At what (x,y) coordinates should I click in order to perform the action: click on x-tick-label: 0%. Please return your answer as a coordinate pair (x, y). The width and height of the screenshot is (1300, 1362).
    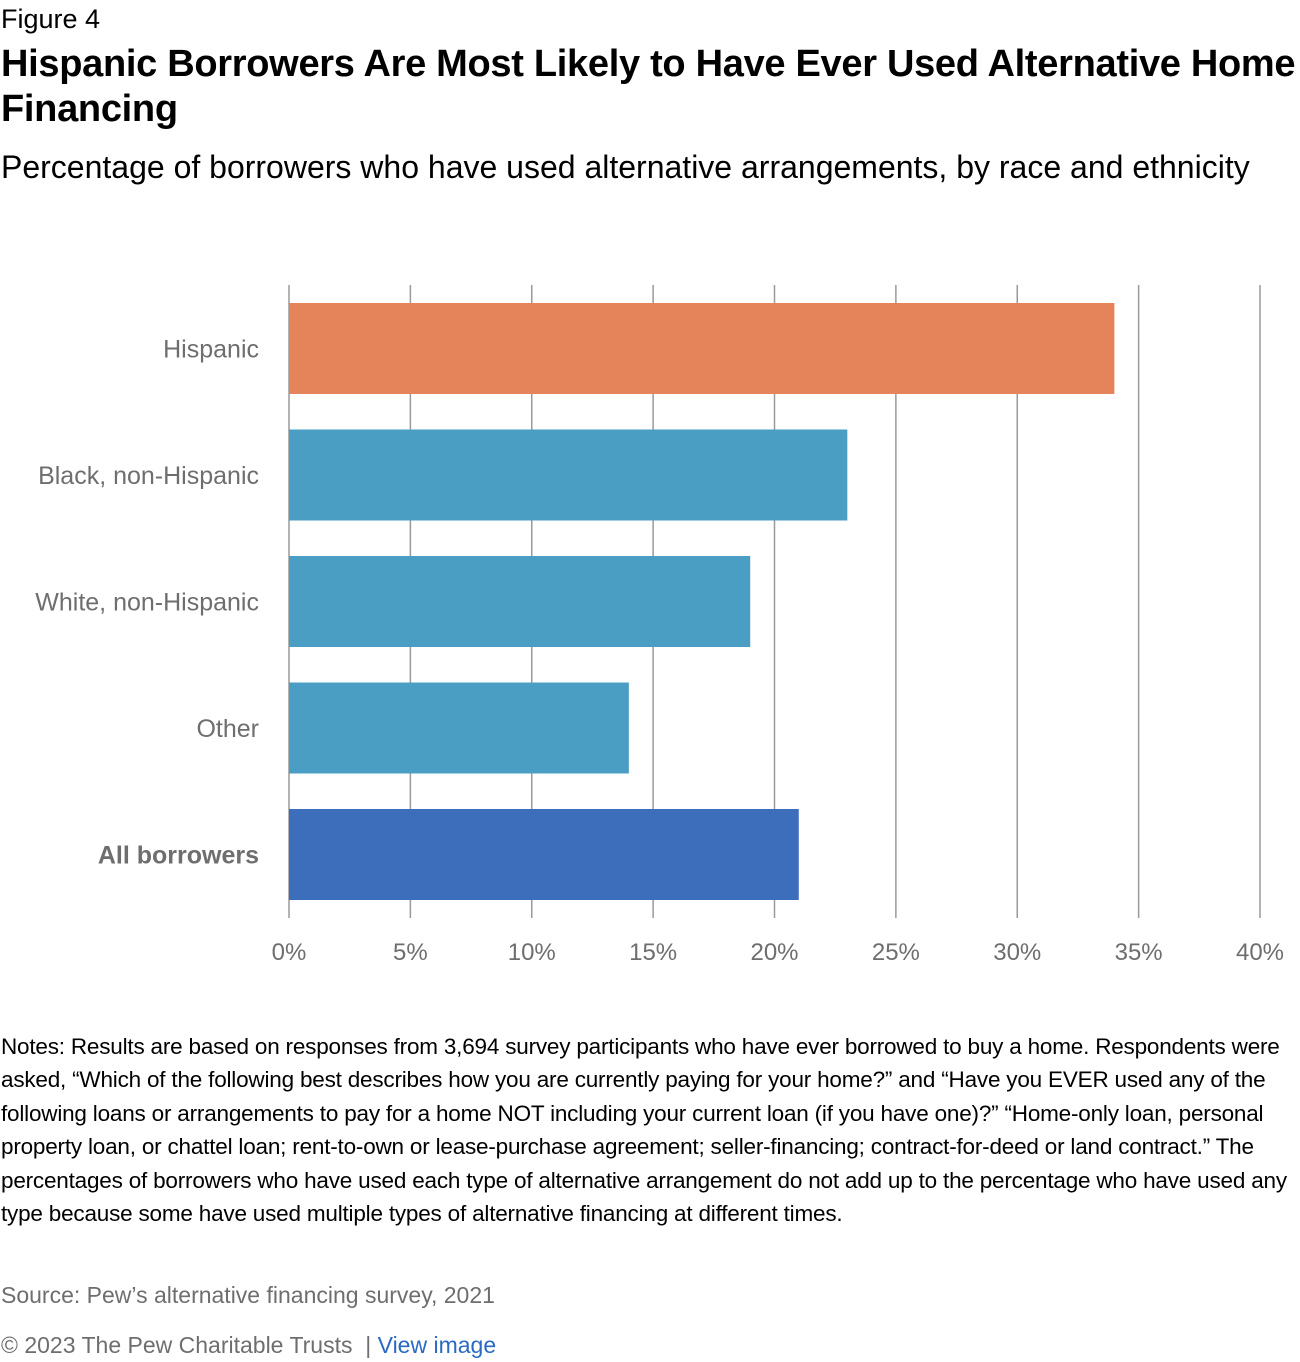
    Looking at the image, I should click on (289, 952).